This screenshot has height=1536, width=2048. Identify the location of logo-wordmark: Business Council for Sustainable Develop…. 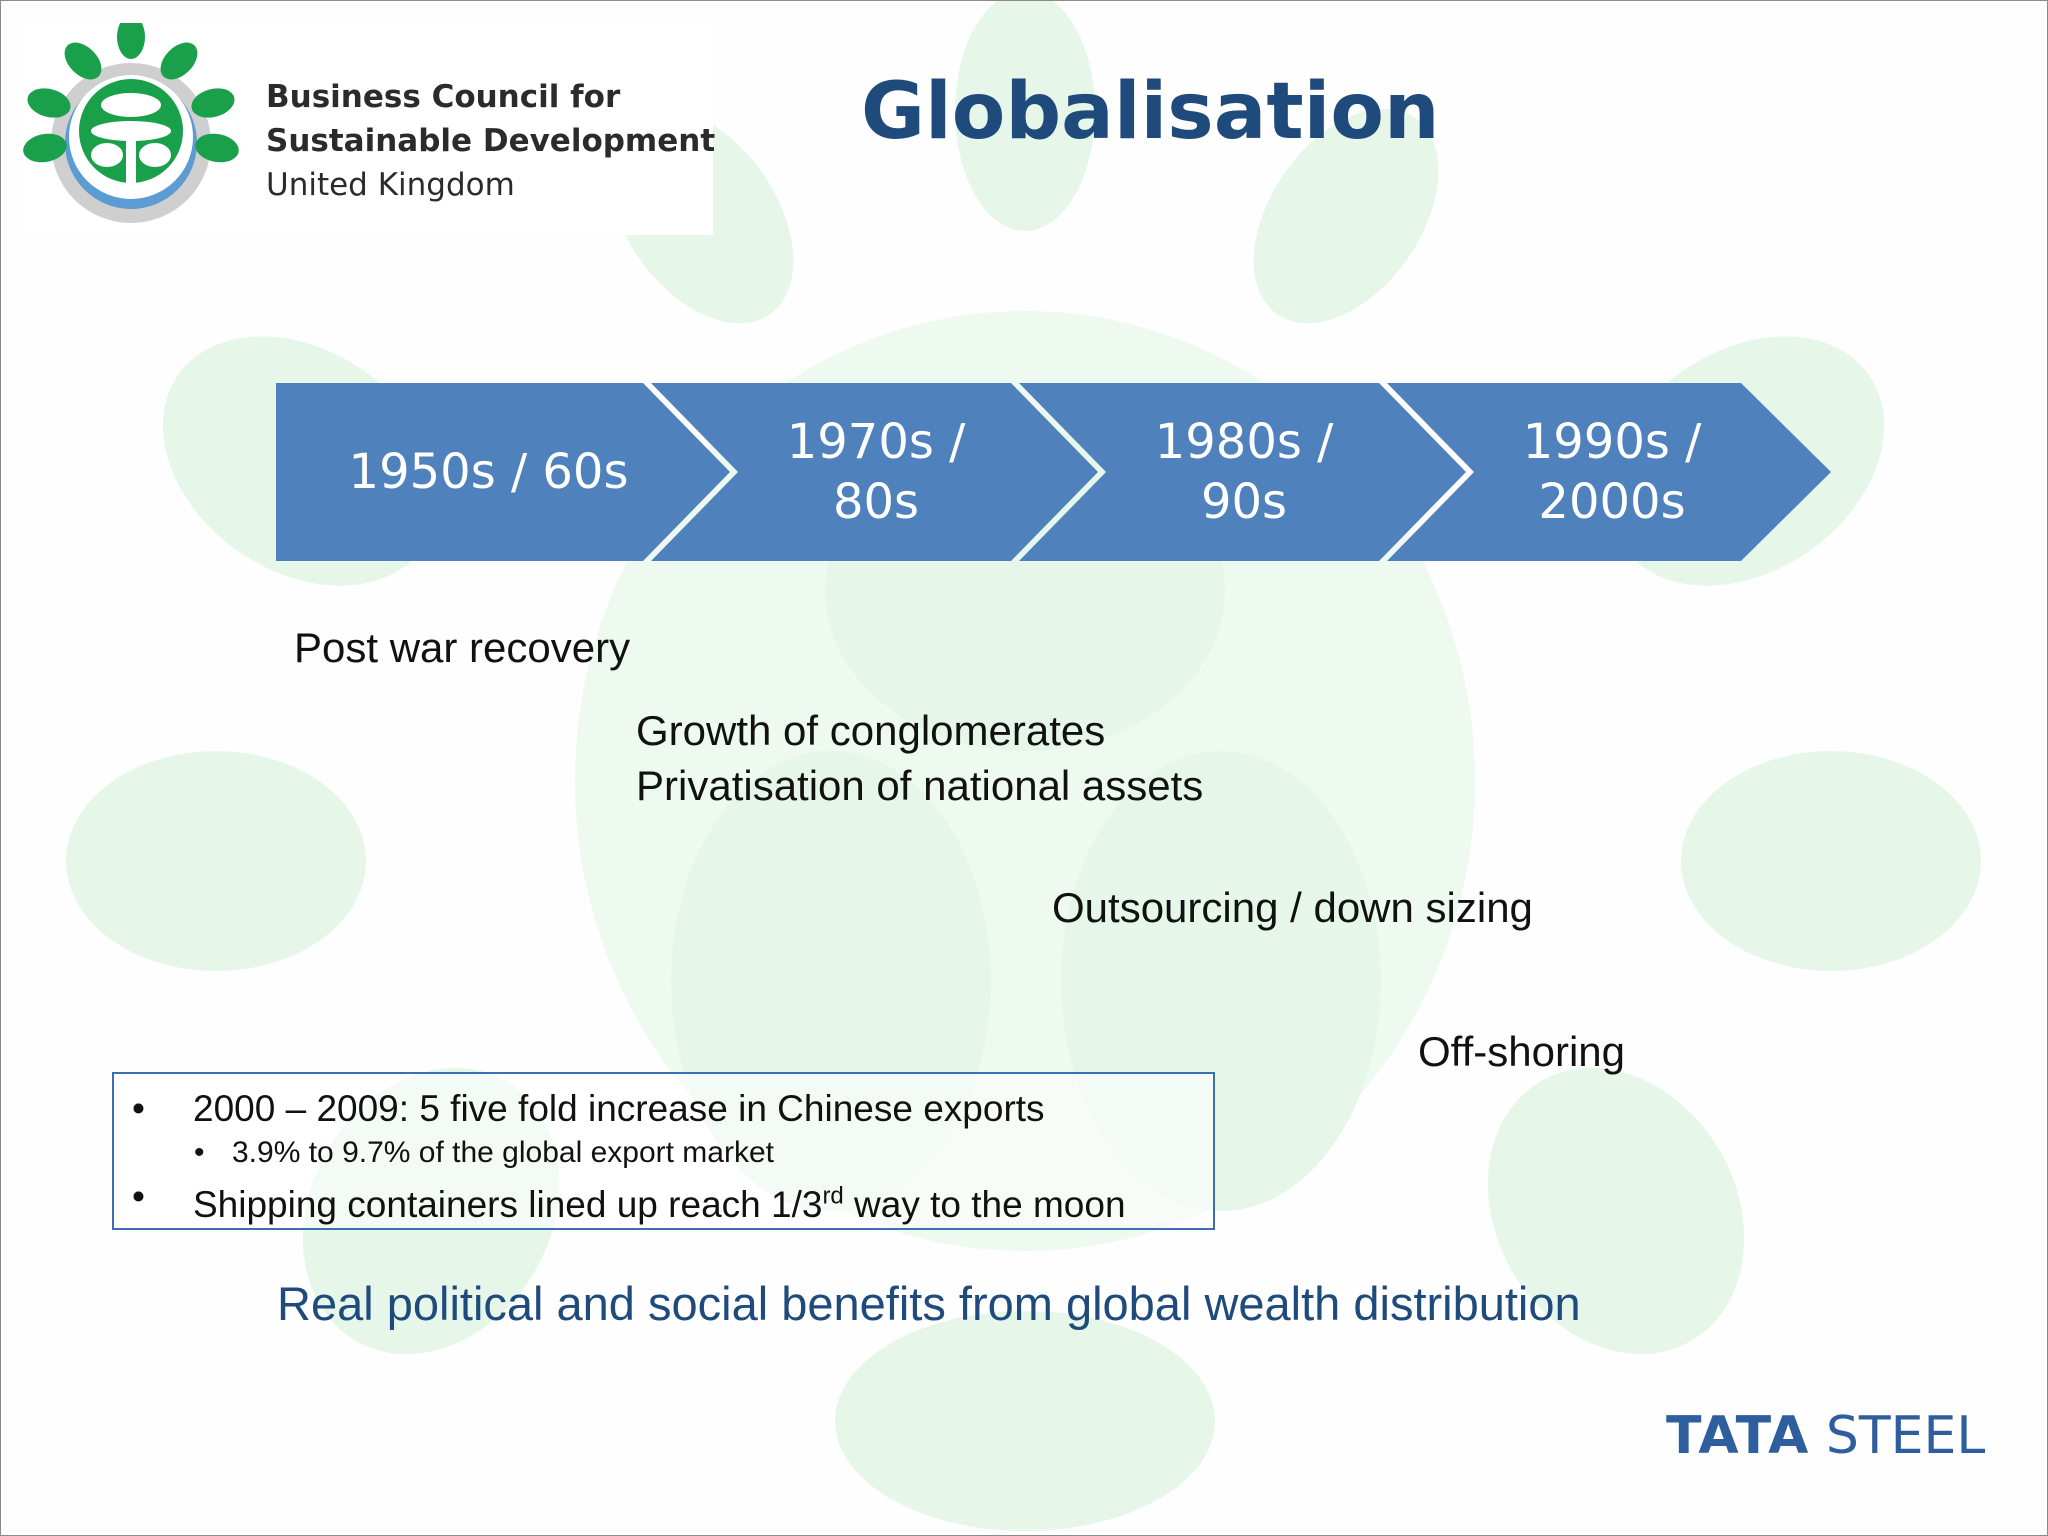
(490, 141).